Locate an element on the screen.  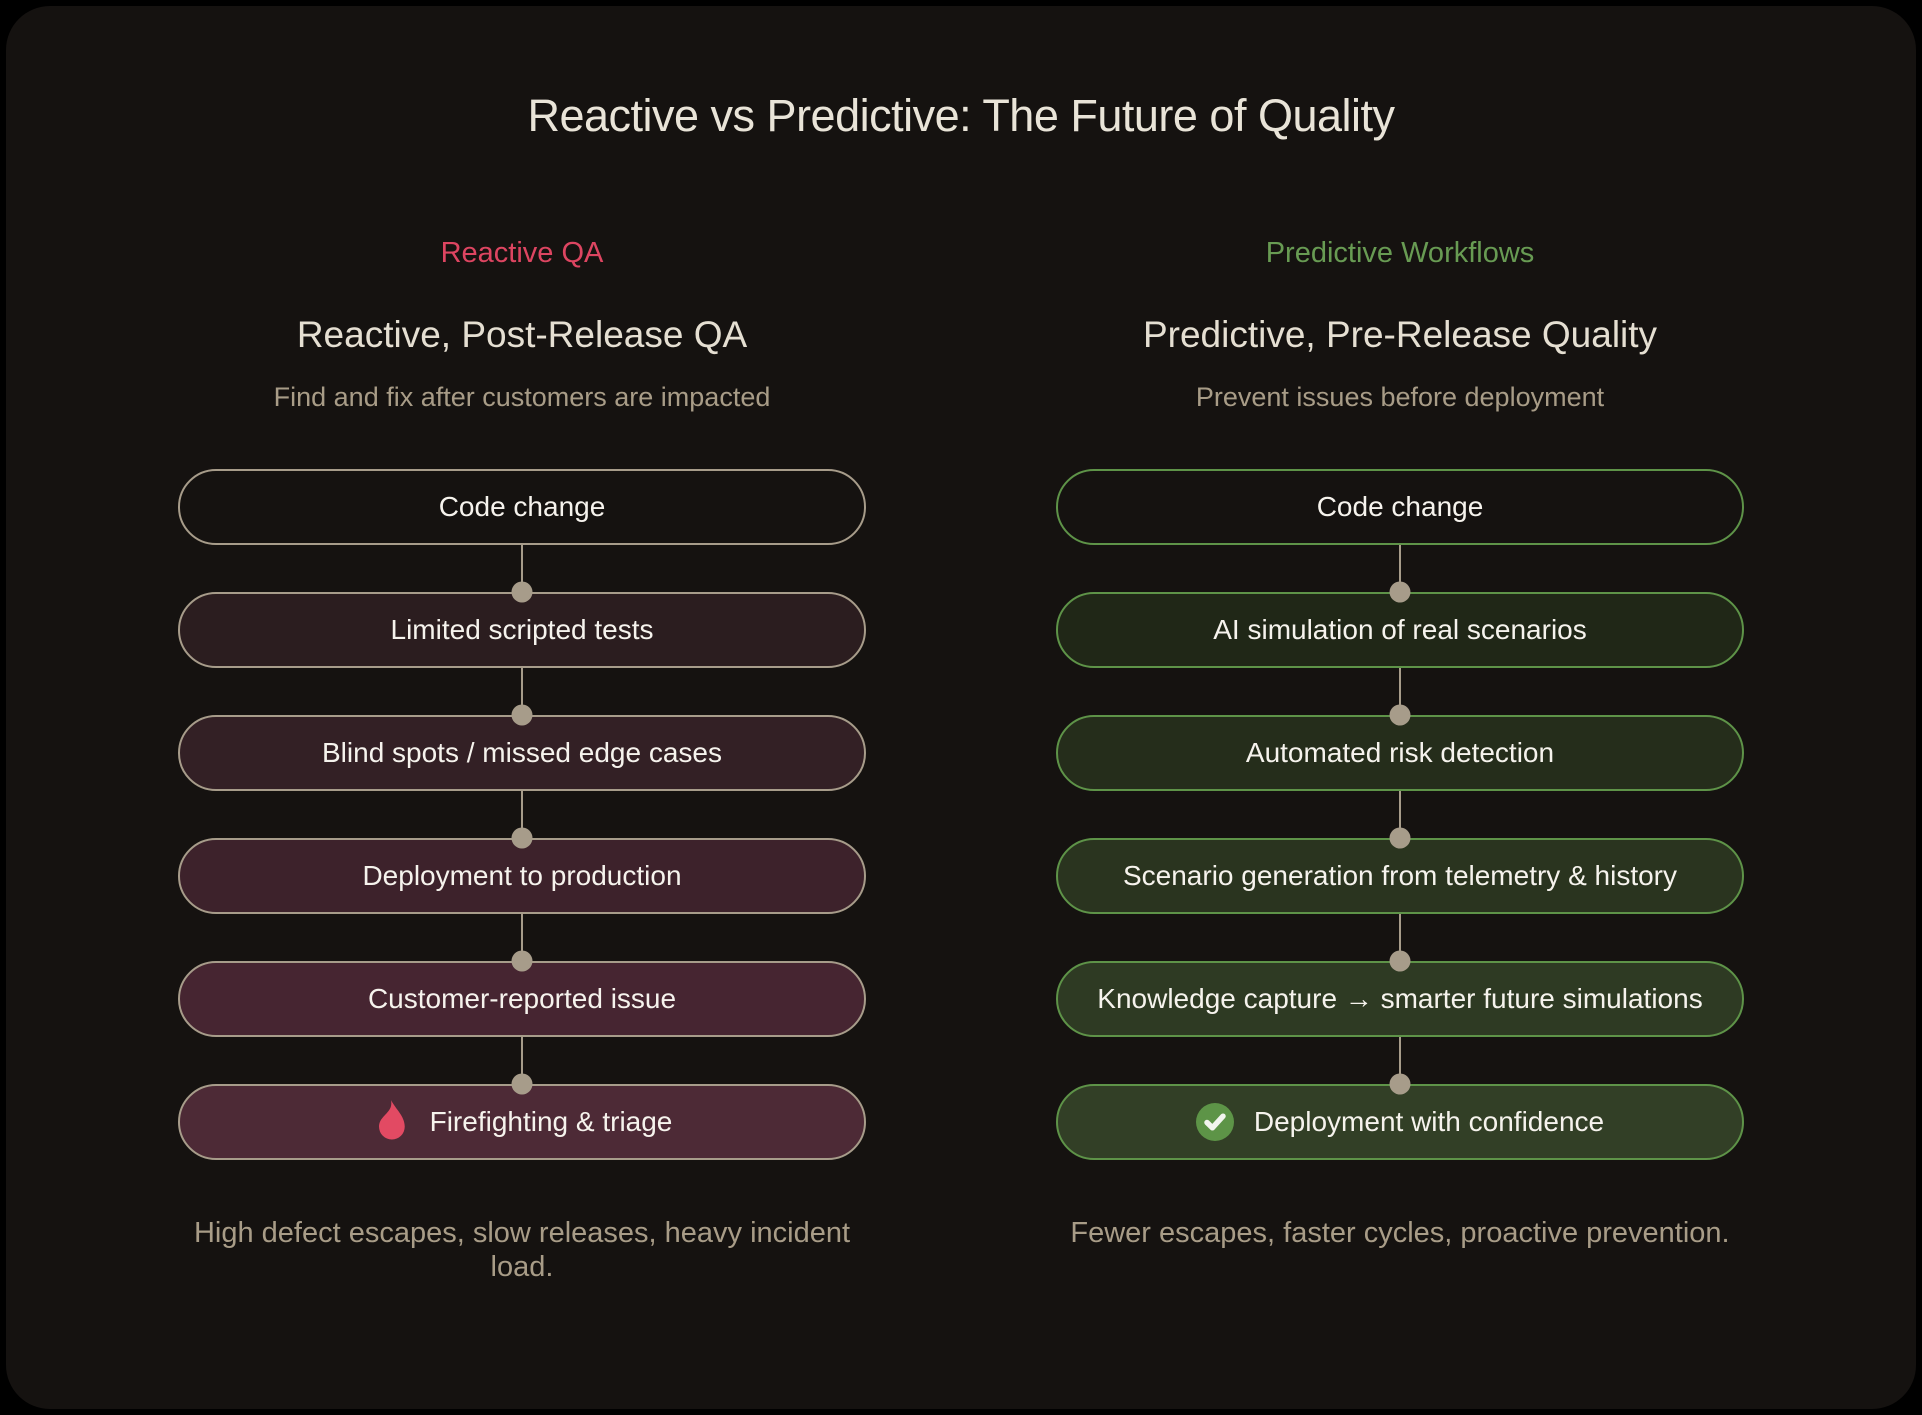
flow-step-limited-scripted-tests: Limited scripted tests is located at coordinates (522, 629).